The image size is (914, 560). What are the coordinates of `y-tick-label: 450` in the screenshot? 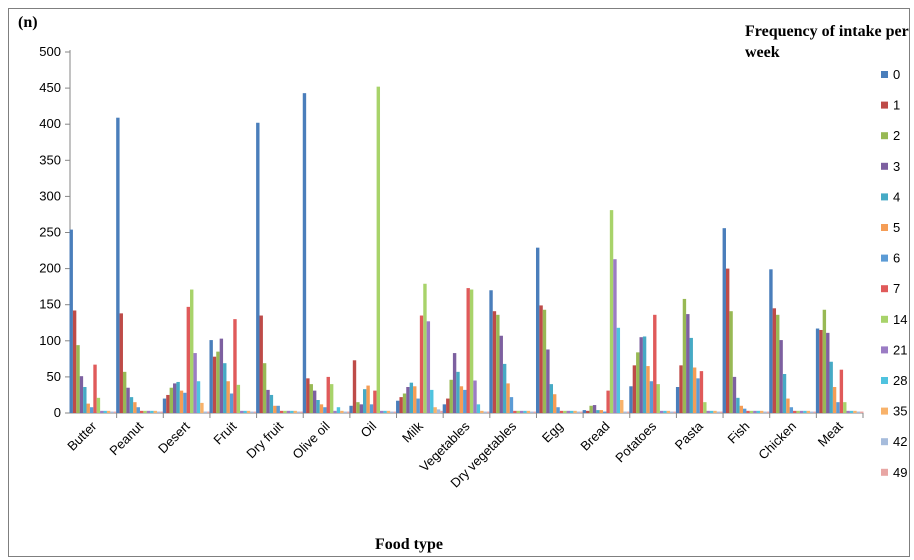 It's located at (50, 87).